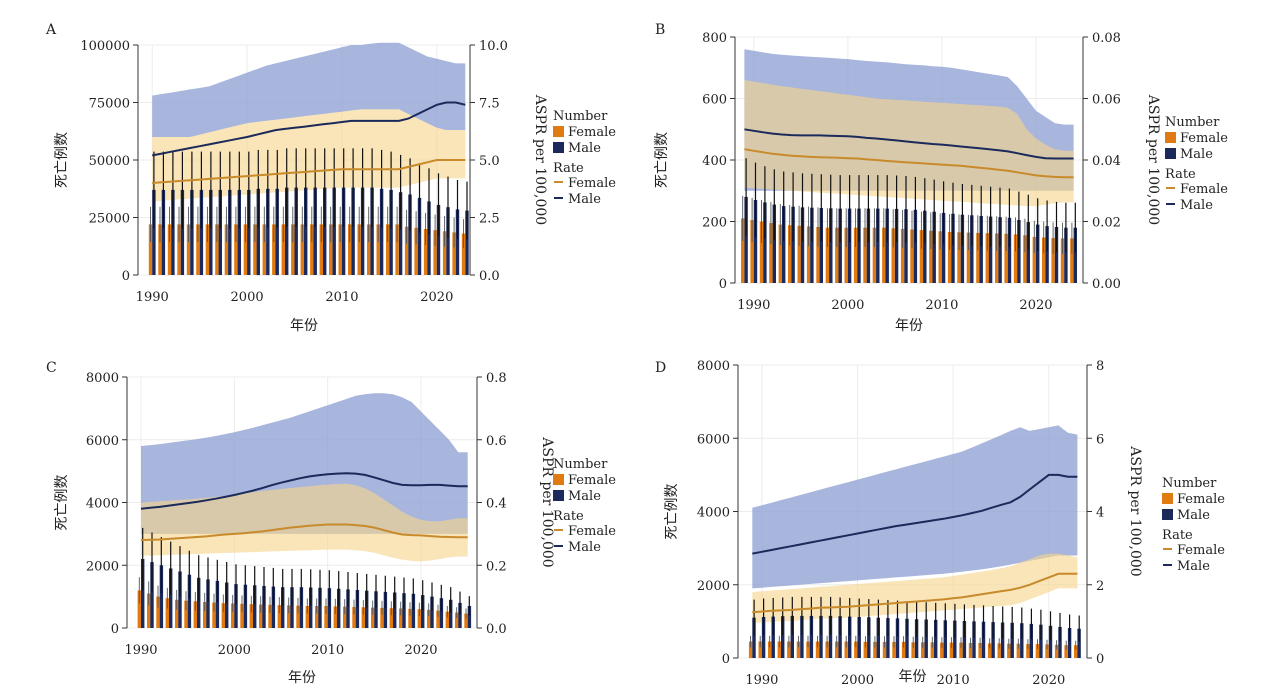  What do you see at coordinates (1018, 650) in the screenshot?
I see `bar-female-2017` at bounding box center [1018, 650].